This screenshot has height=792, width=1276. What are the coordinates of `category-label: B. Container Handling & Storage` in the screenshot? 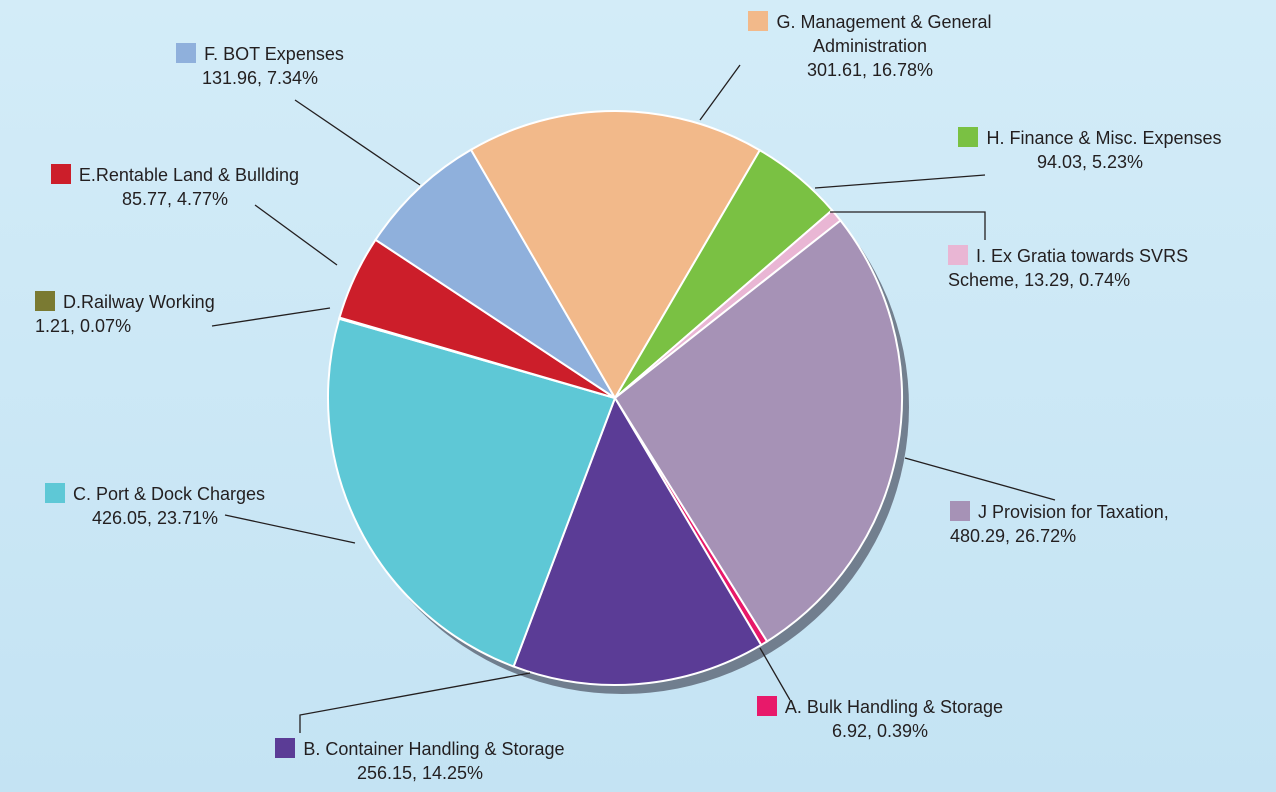 It's located at (434, 749).